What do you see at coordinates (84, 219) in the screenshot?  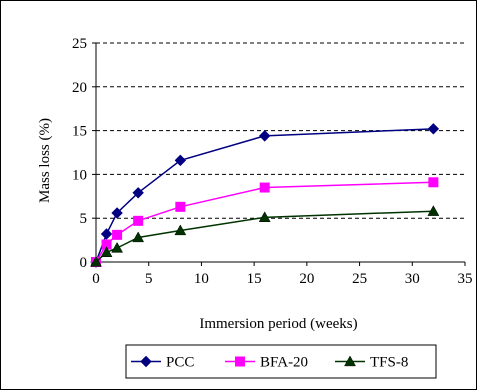 I see `y-tick-label-5: 5` at bounding box center [84, 219].